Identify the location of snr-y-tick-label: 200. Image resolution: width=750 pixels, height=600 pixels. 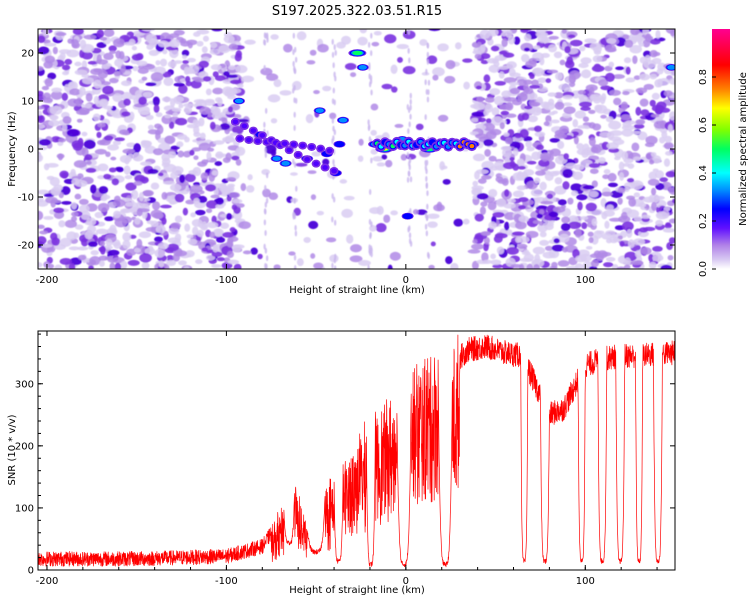
(24, 446).